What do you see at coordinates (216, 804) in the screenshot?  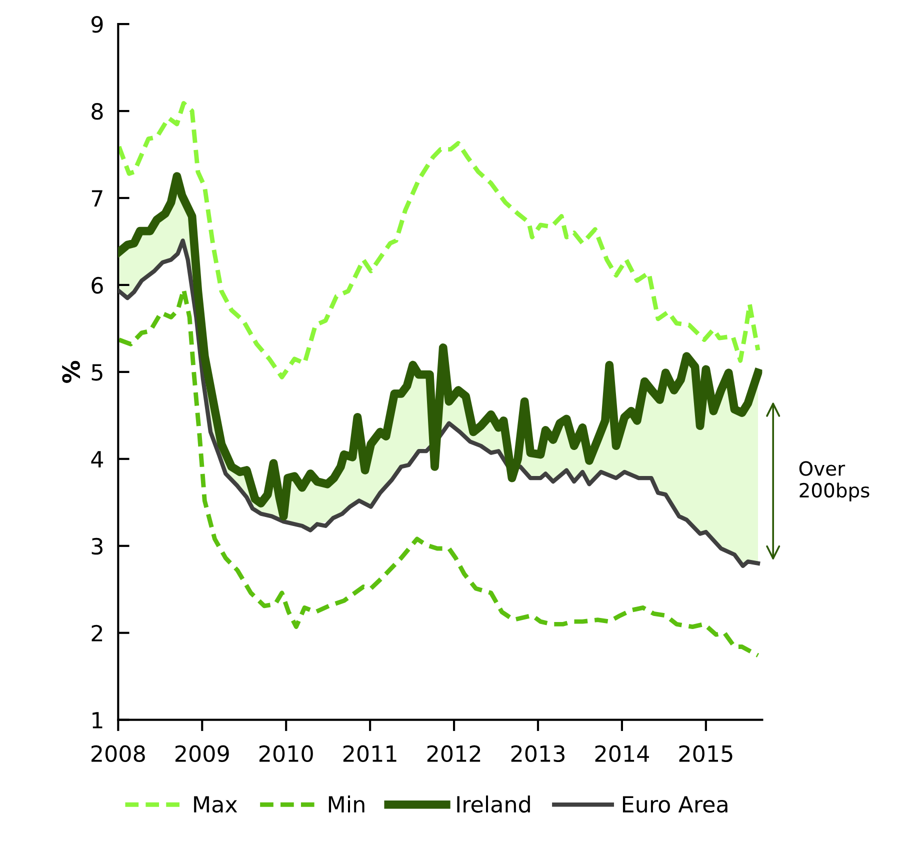 I see `legend-label: Max` at bounding box center [216, 804].